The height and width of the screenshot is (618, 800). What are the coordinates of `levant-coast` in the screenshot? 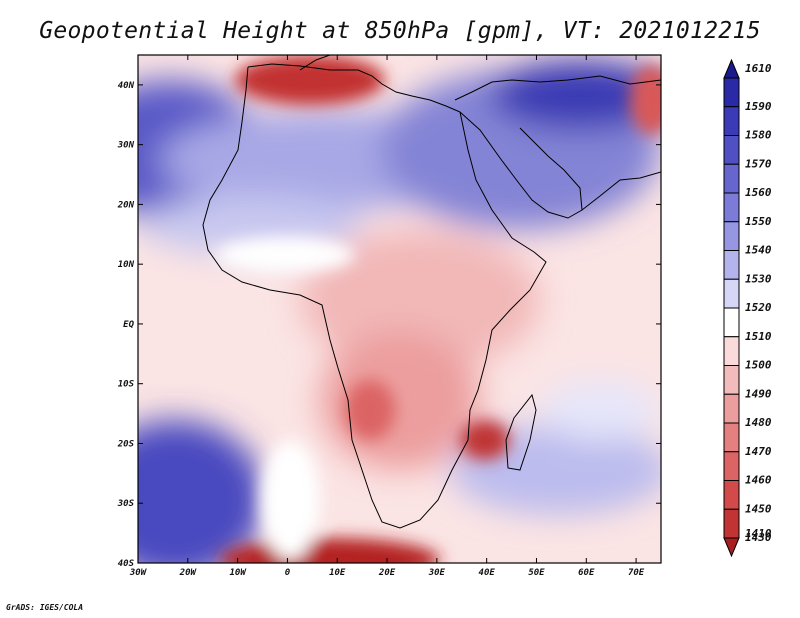 It's located at (557, 88).